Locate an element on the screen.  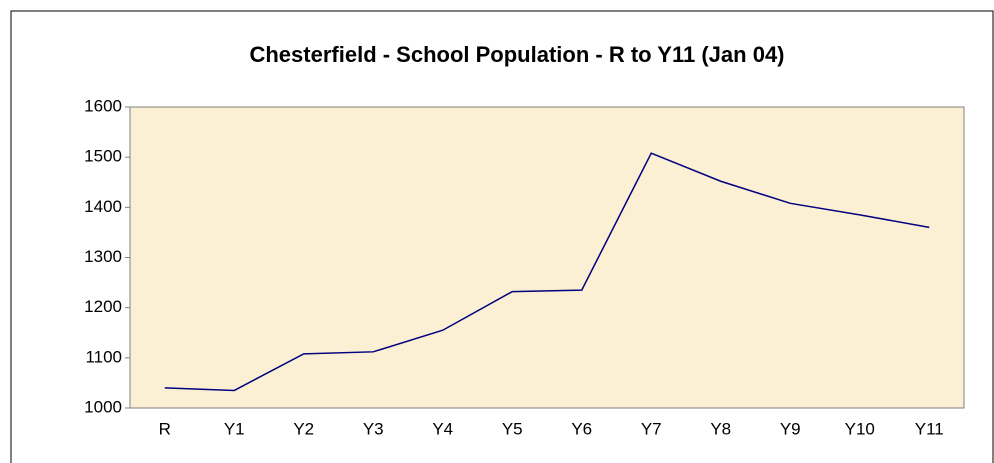
y-tick-label: 1200 is located at coordinates (103, 306).